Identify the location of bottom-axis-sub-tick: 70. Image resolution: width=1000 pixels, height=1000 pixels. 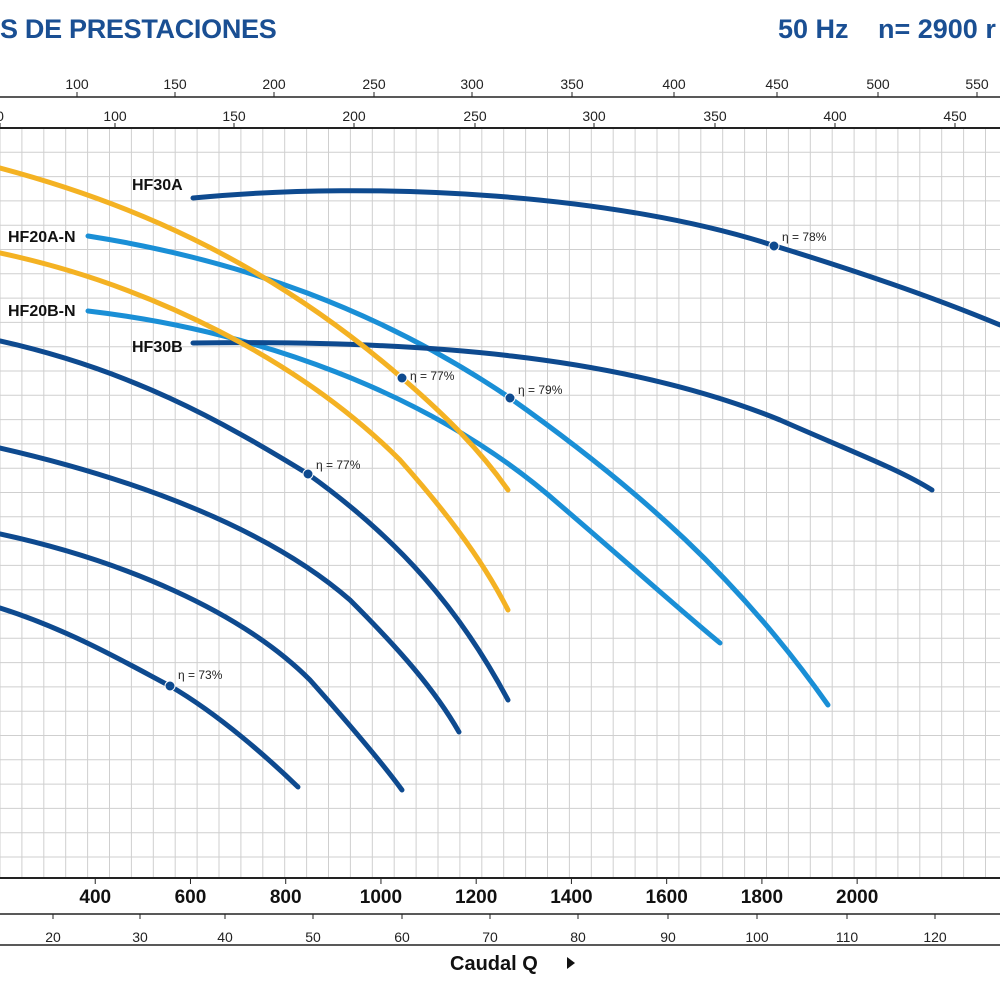
(490, 937).